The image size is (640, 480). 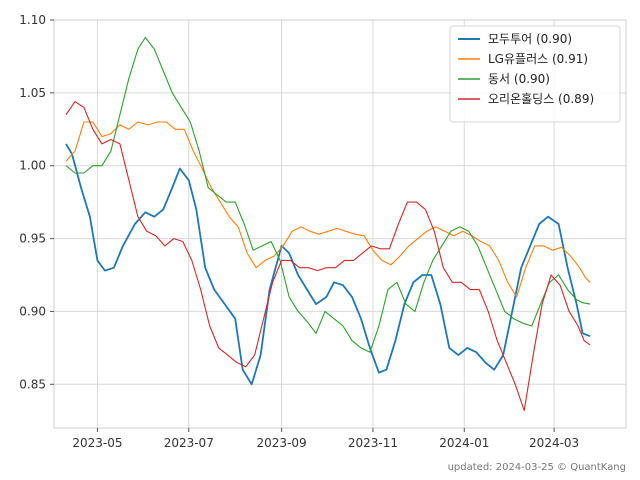 I want to click on y-tick-label: 0.95, so click(x=32, y=239).